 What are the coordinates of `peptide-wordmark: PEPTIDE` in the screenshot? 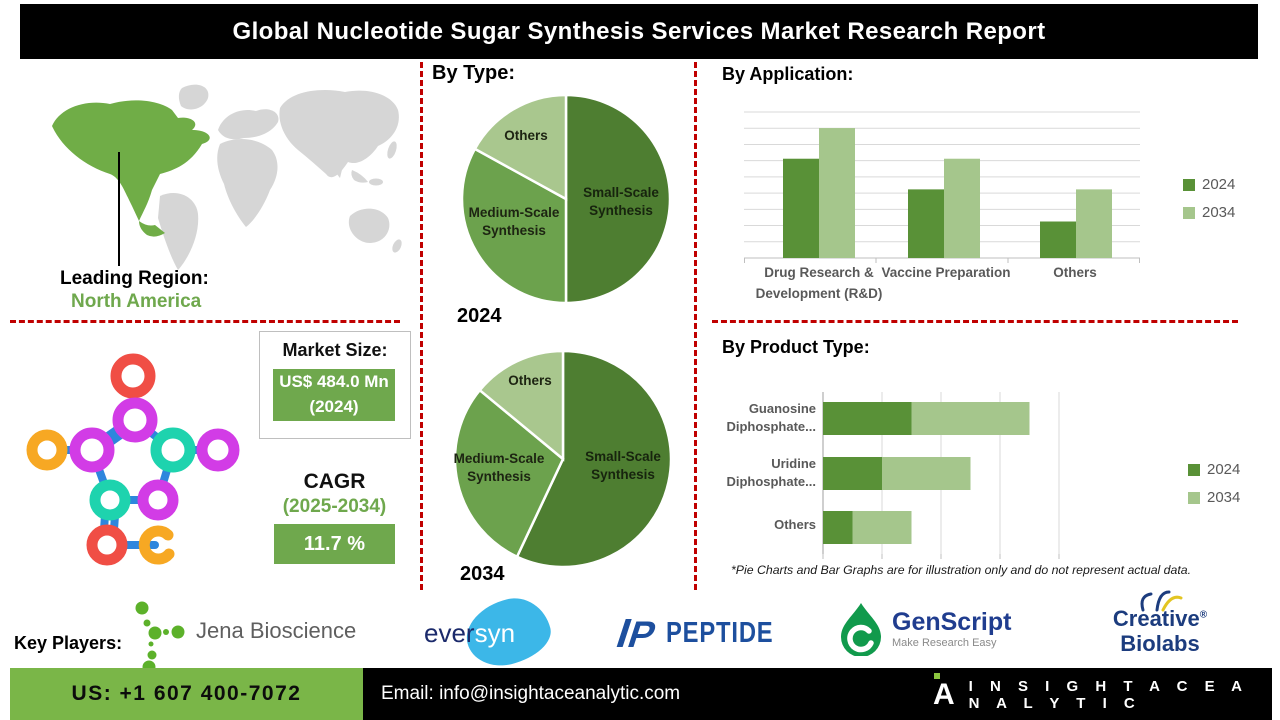 It's located at (720, 632).